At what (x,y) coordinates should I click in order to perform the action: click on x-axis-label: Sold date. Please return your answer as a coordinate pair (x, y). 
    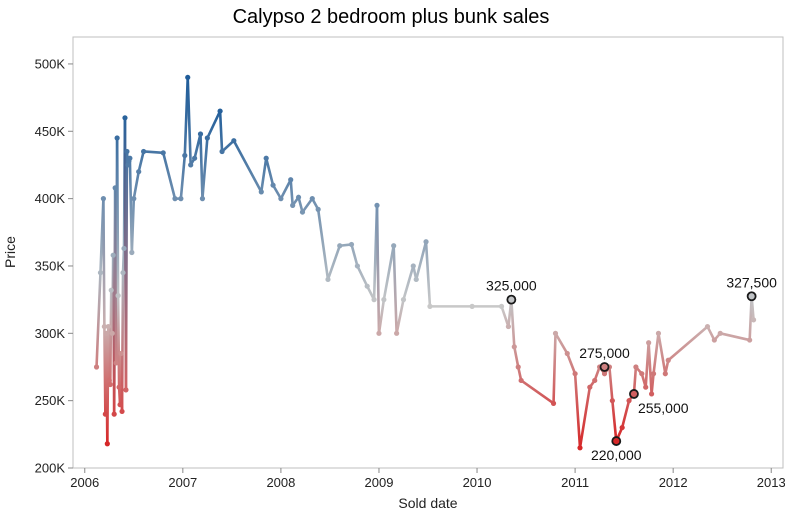
    Looking at the image, I should click on (427, 503).